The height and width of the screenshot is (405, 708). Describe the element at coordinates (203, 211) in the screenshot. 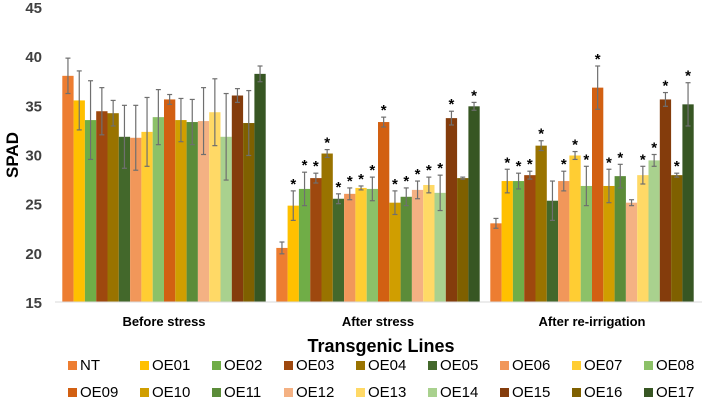

I see `bar-oe12` at that location.